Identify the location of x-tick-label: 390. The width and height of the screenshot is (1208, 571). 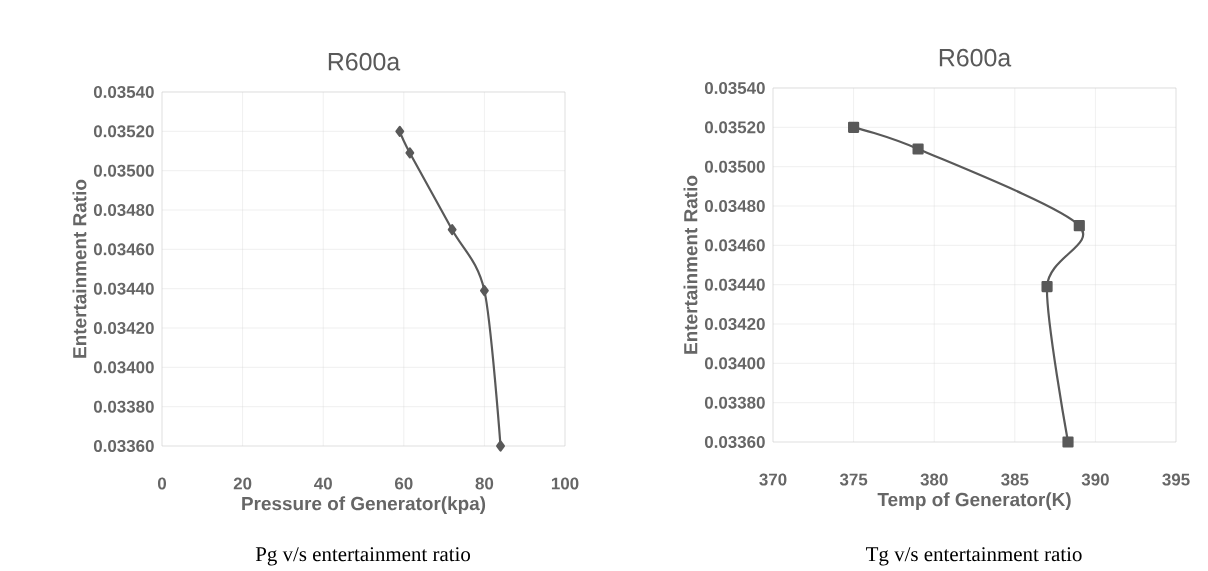
(1095, 479).